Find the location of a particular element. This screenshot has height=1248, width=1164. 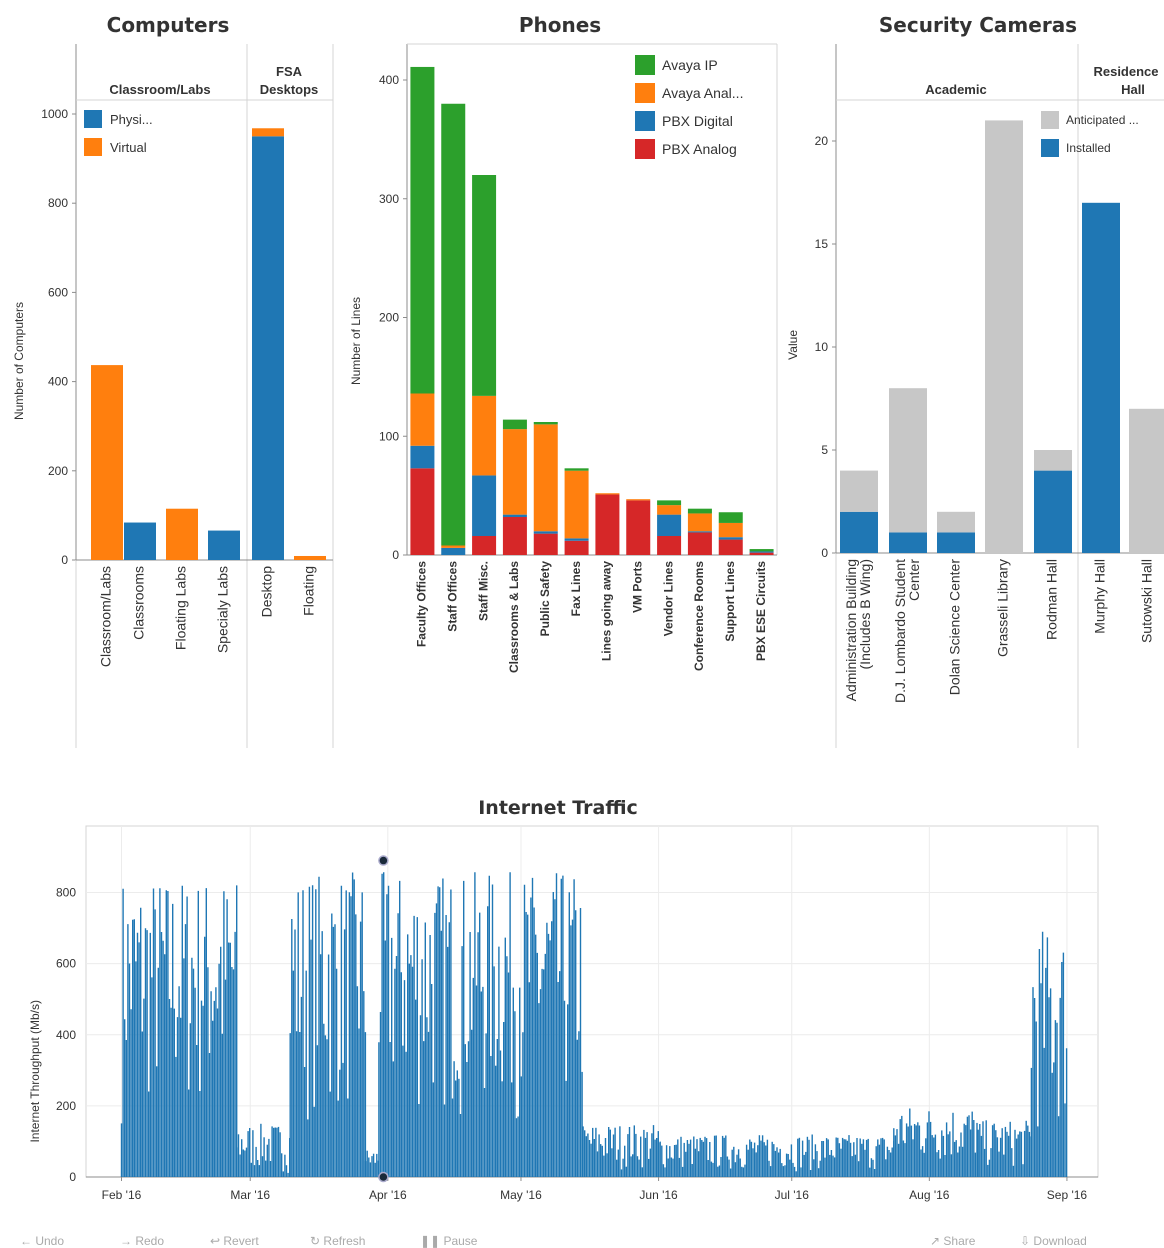

download-button: ⇩ Download is located at coordinates (1053, 1241).